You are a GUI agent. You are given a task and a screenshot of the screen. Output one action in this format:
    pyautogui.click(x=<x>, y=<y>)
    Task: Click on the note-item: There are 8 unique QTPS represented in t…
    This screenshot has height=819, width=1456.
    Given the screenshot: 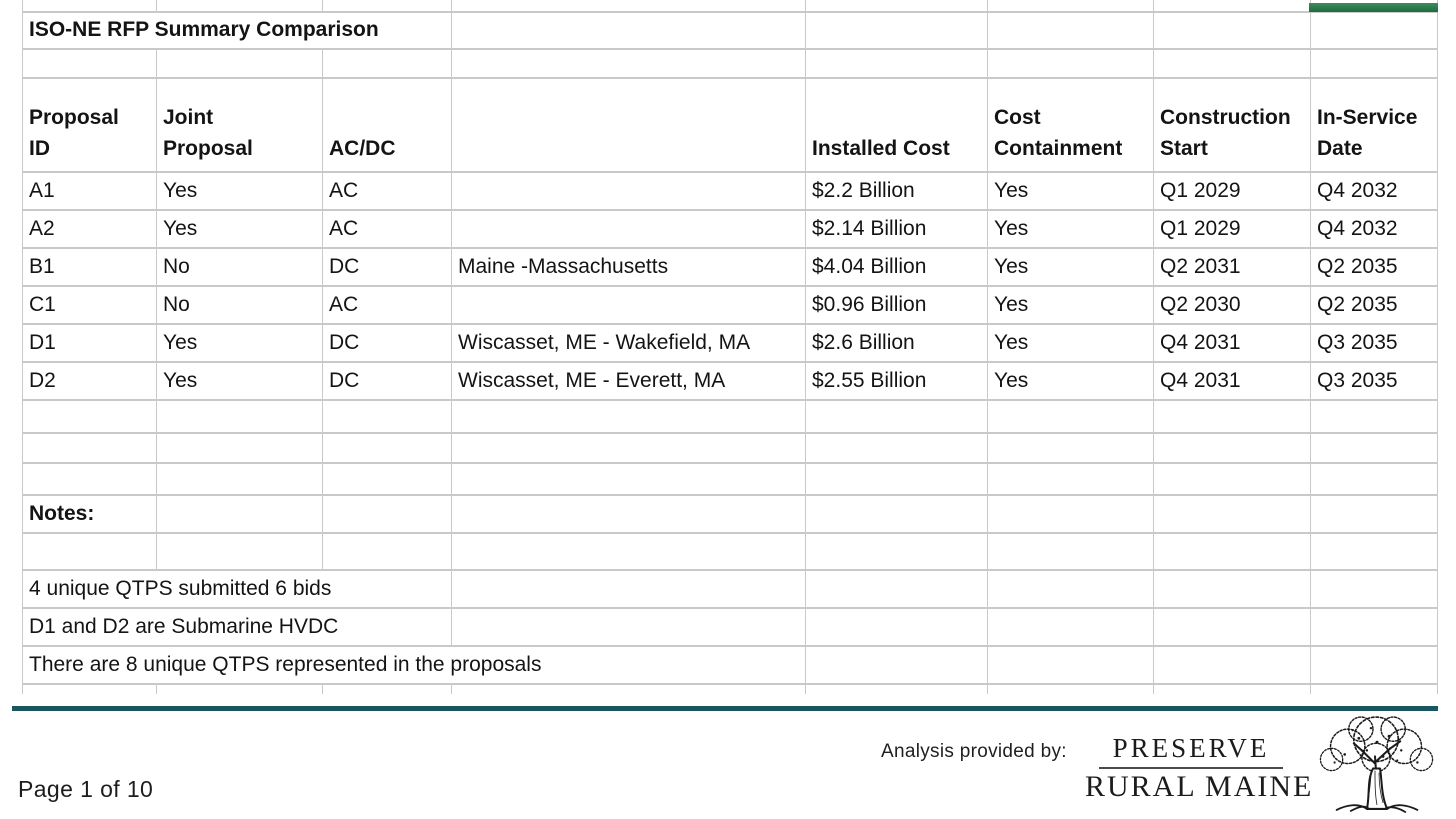 What is the action you would take?
    pyautogui.click(x=414, y=665)
    